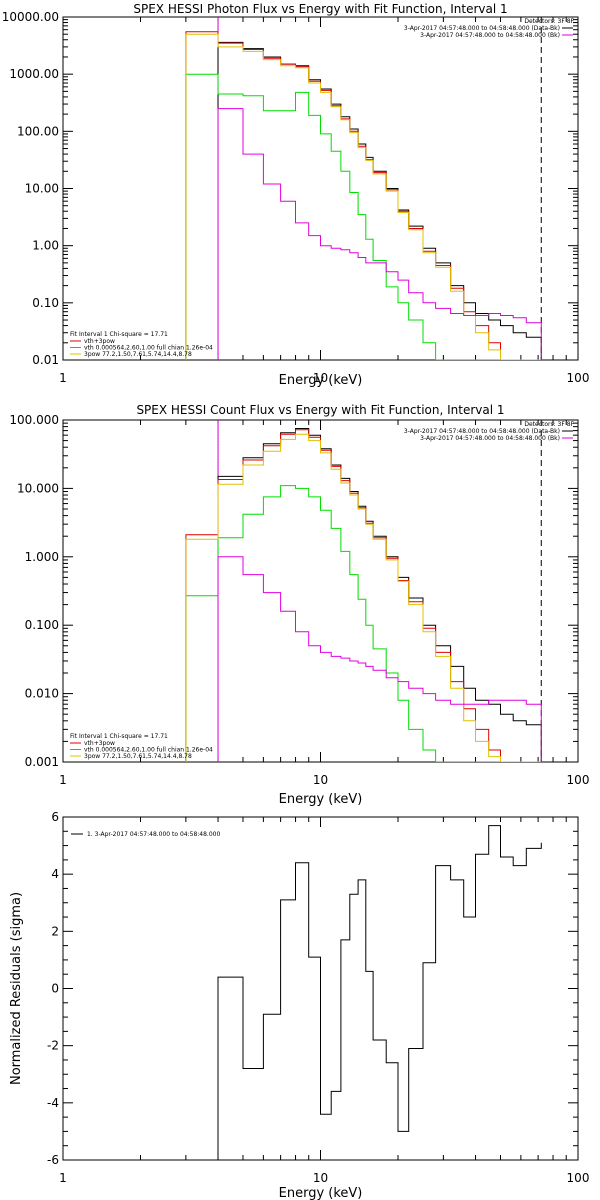 This screenshot has height=1200, width=600. What do you see at coordinates (320, 1178) in the screenshot?
I see `panel3-x-tick-label: 10` at bounding box center [320, 1178].